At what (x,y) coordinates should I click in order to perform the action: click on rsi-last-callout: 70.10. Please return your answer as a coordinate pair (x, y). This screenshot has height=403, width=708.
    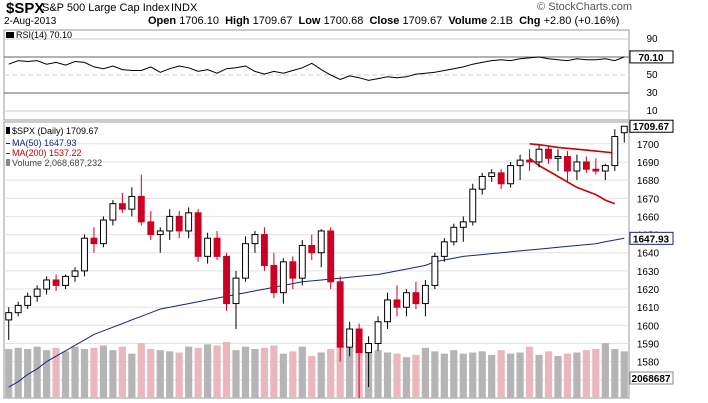
    Looking at the image, I should click on (650, 58).